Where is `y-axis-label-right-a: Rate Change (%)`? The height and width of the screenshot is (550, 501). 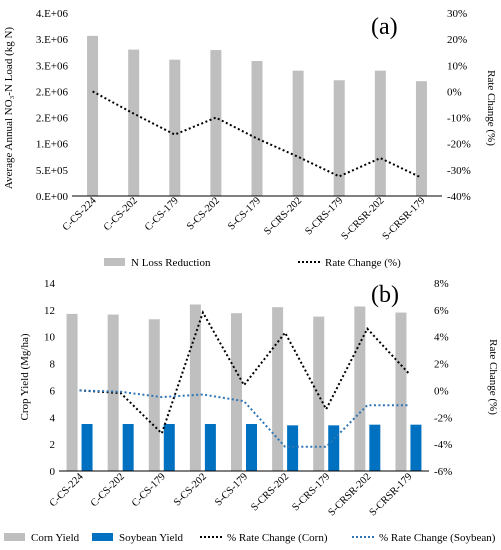
y-axis-label-right-a: Rate Change (%) is located at coordinates (491, 108).